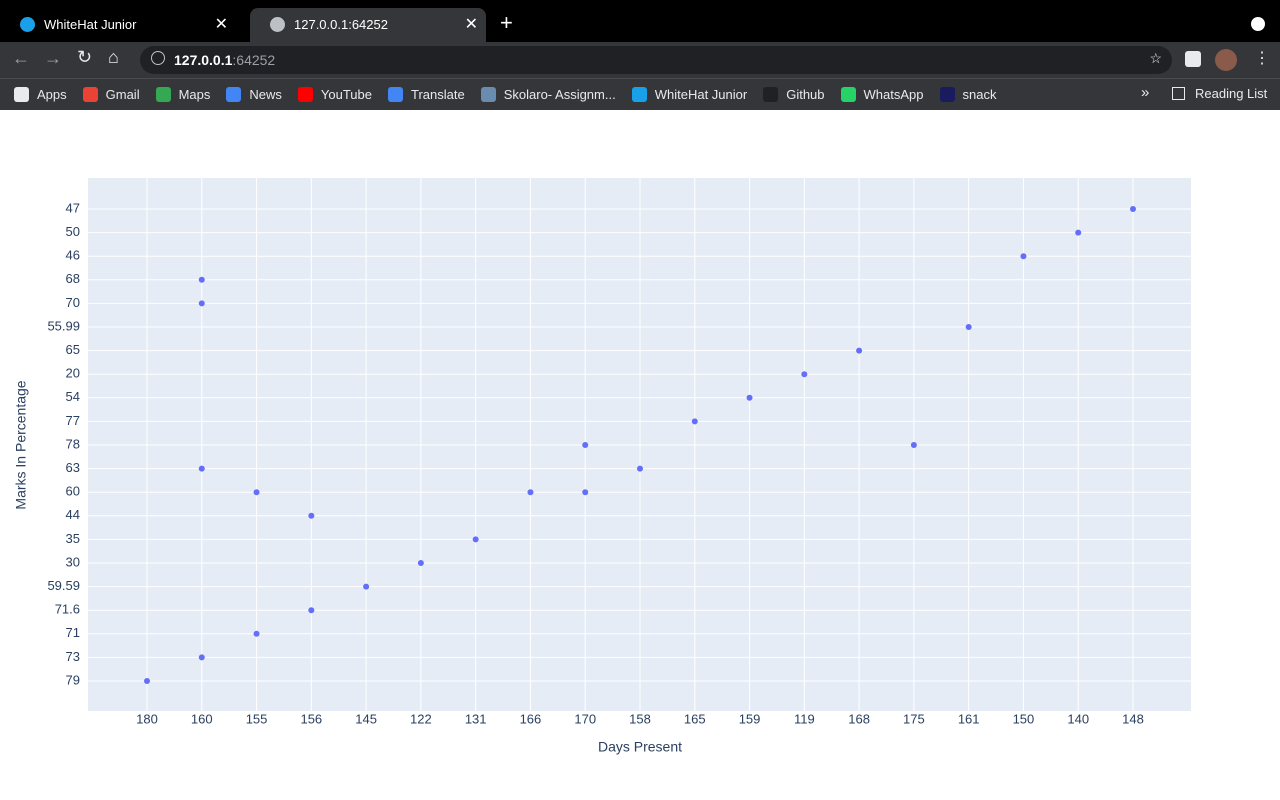 The image size is (1280, 800). Describe the element at coordinates (695, 718) in the screenshot. I see `x-tick-label: 165` at that location.